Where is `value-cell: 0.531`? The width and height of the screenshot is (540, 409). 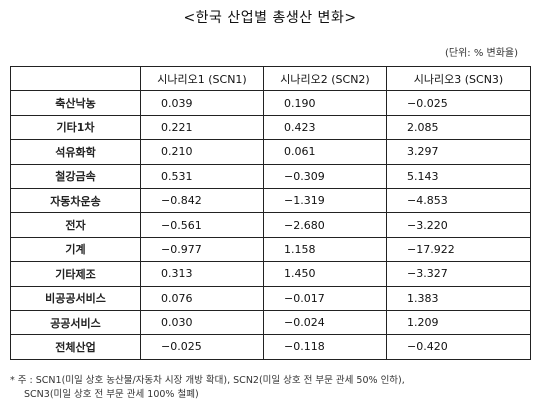
value-cell: 0.531 is located at coordinates (202, 176).